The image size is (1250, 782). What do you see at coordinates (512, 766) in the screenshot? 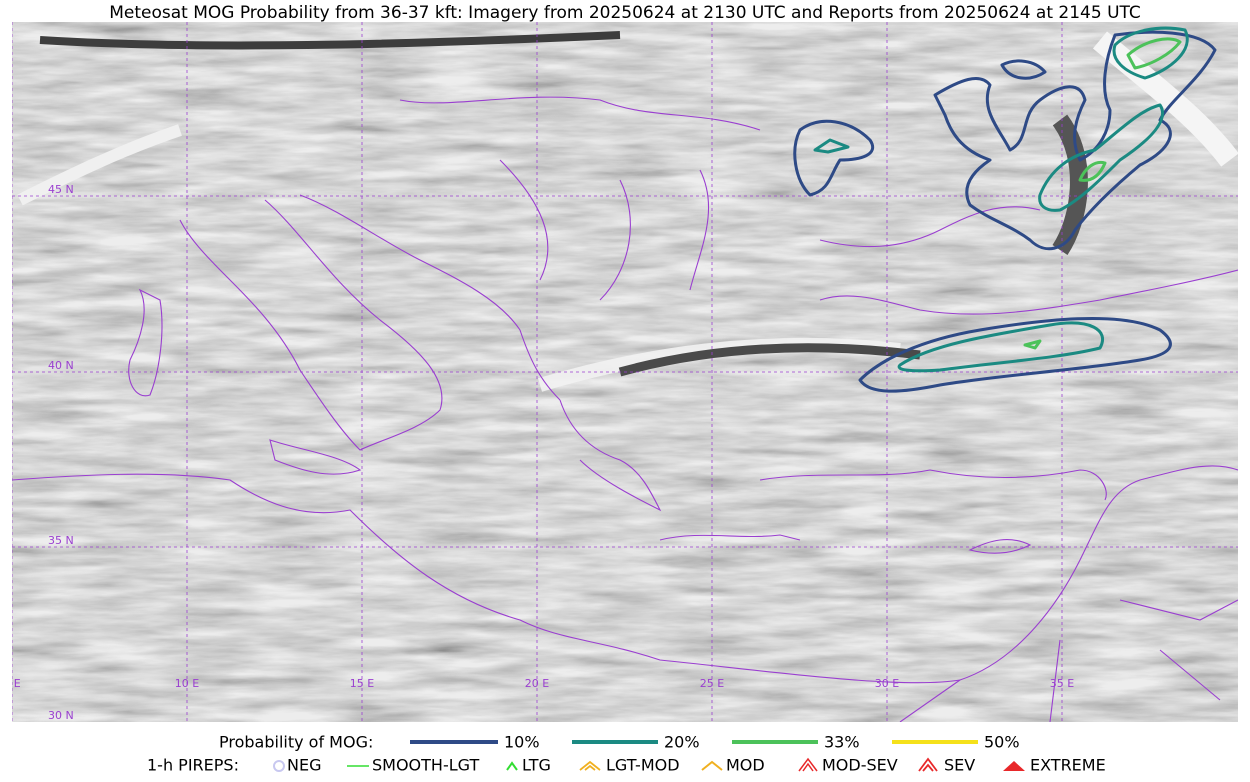
I see `ltg-icon` at bounding box center [512, 766].